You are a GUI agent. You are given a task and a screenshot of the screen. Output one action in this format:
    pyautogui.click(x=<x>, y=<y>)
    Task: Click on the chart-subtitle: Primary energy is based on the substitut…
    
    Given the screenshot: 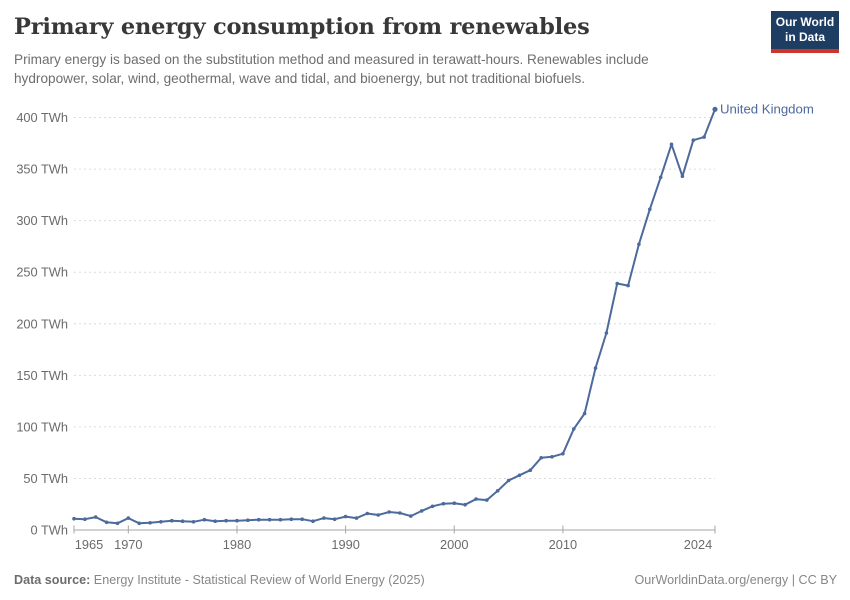 What is the action you would take?
    pyautogui.click(x=331, y=69)
    